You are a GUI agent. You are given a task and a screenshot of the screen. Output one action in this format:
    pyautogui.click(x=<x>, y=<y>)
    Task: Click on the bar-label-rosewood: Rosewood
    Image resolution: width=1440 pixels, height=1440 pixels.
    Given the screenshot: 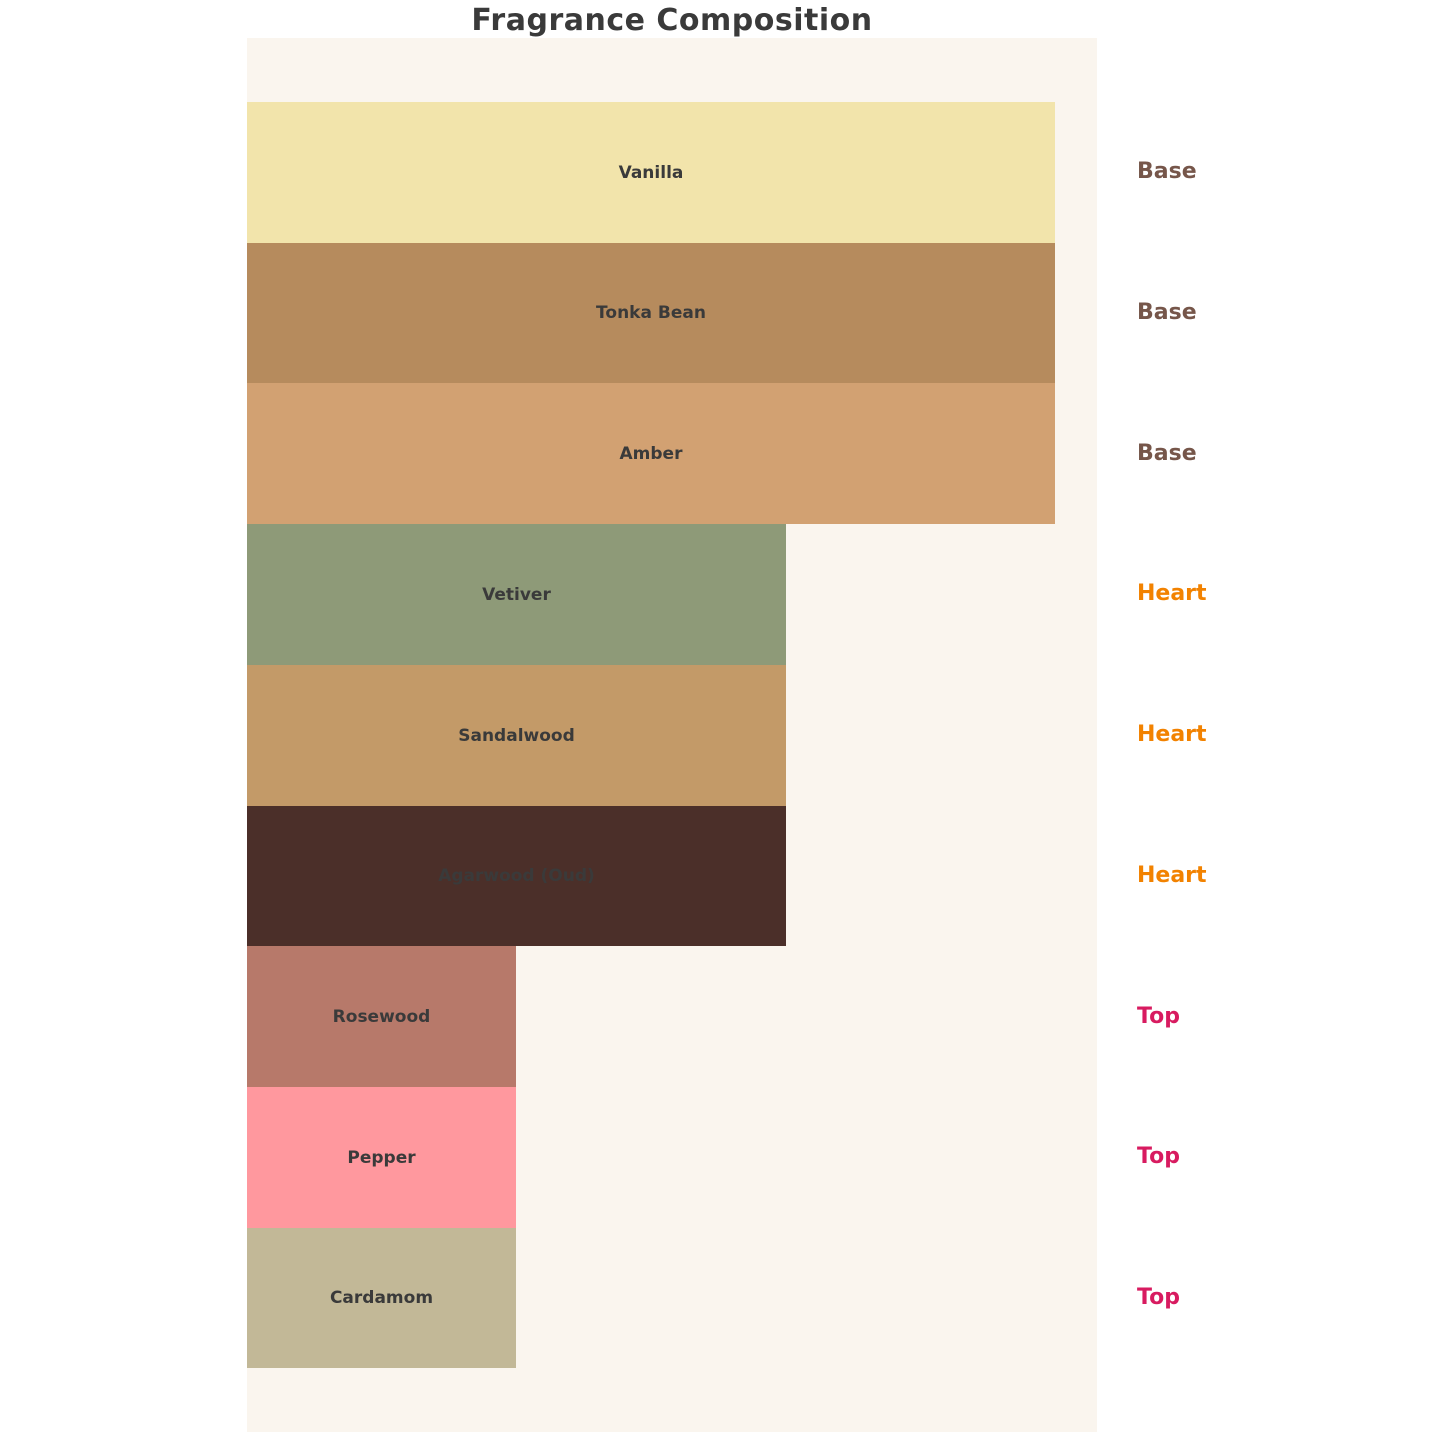 What is the action you would take?
    pyautogui.click(x=381, y=1016)
    